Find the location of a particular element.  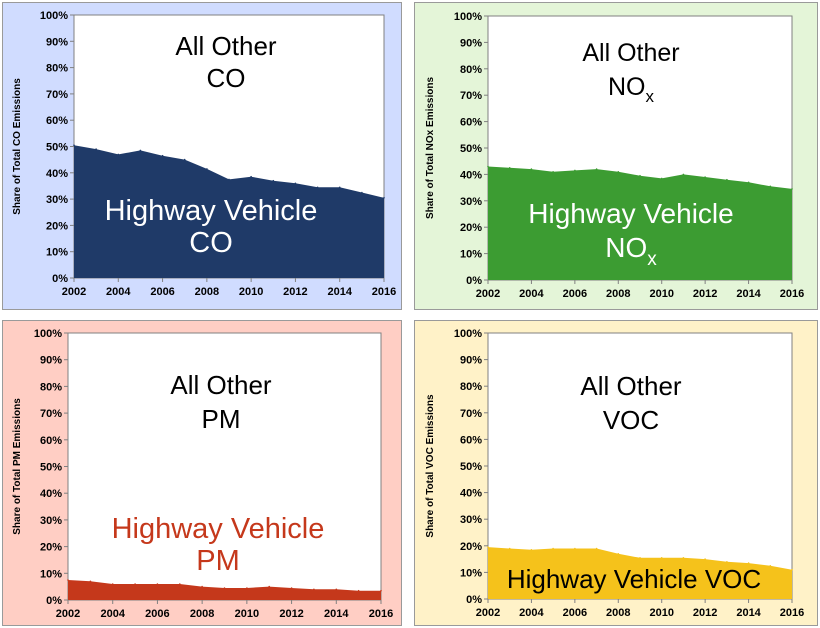

co-highway-label-pollutant: CO is located at coordinates (211, 243).